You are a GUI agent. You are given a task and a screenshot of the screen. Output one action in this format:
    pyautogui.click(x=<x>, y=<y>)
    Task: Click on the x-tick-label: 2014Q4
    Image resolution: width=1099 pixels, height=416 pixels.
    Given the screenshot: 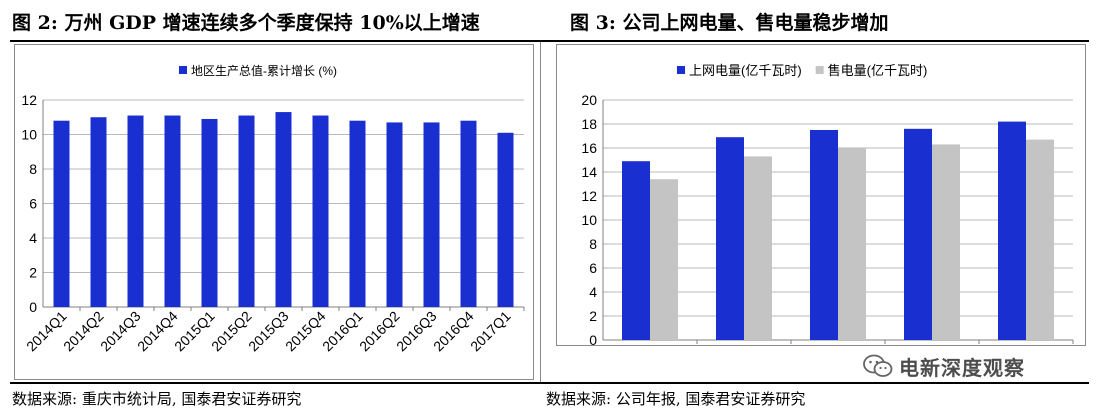 What is the action you would take?
    pyautogui.click(x=157, y=331)
    